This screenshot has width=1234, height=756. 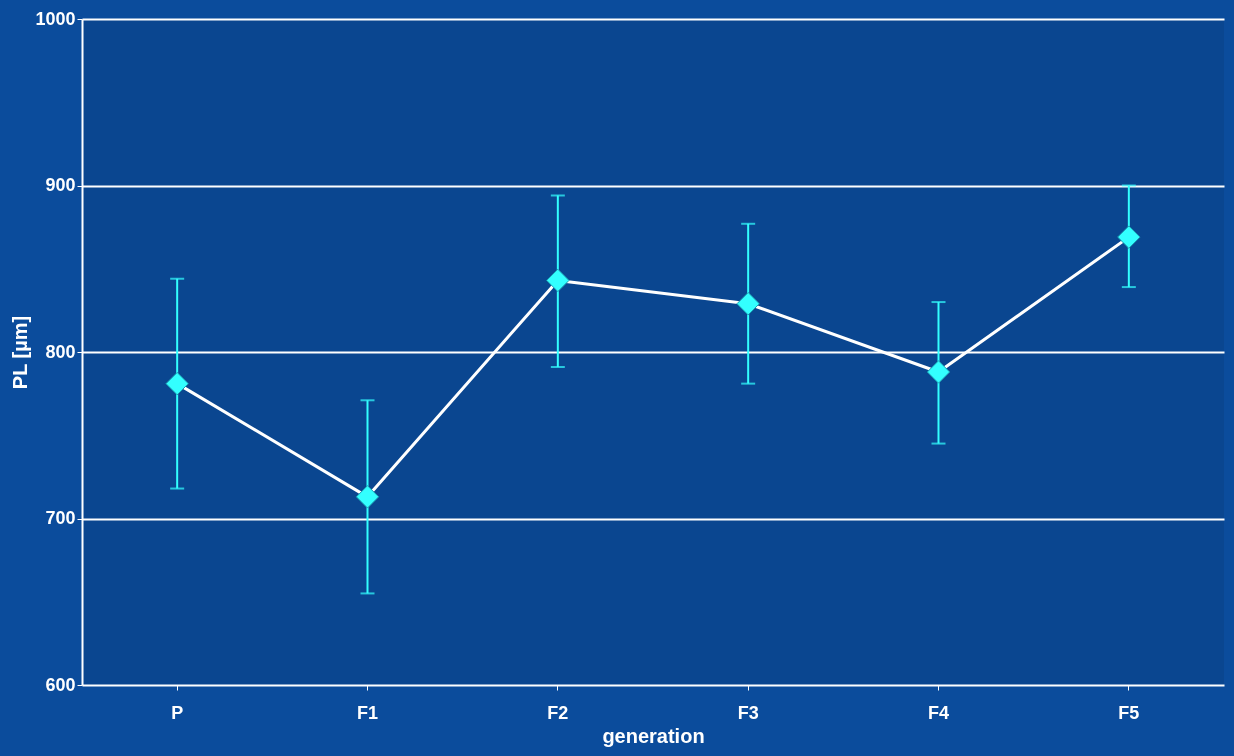 What do you see at coordinates (177, 712) in the screenshot?
I see `x-tick-label: P` at bounding box center [177, 712].